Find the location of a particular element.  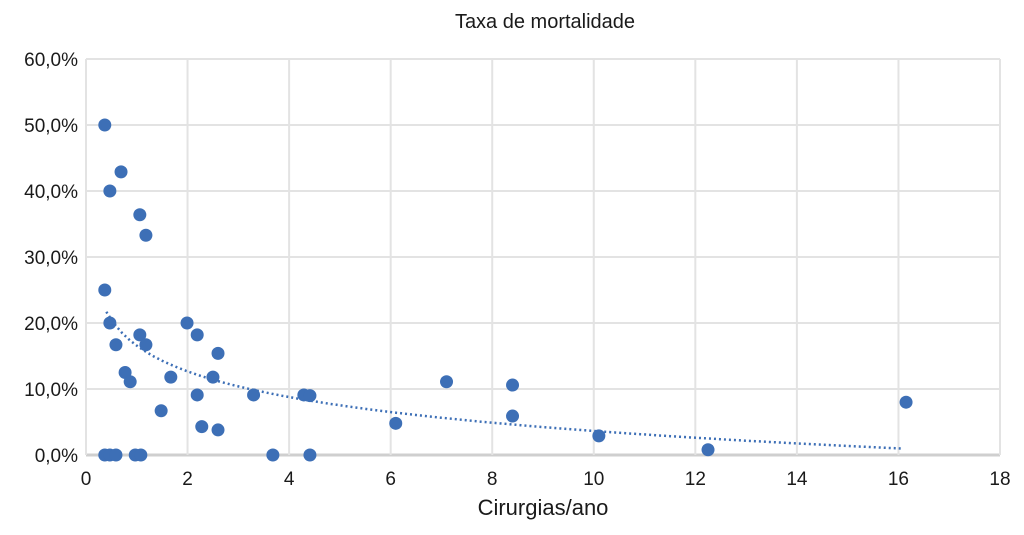

y-axis-ticks: 0,0% 10,0% 20,0% 30,0% 40,0% 50,0% 60,0% is located at coordinates (51, 258).